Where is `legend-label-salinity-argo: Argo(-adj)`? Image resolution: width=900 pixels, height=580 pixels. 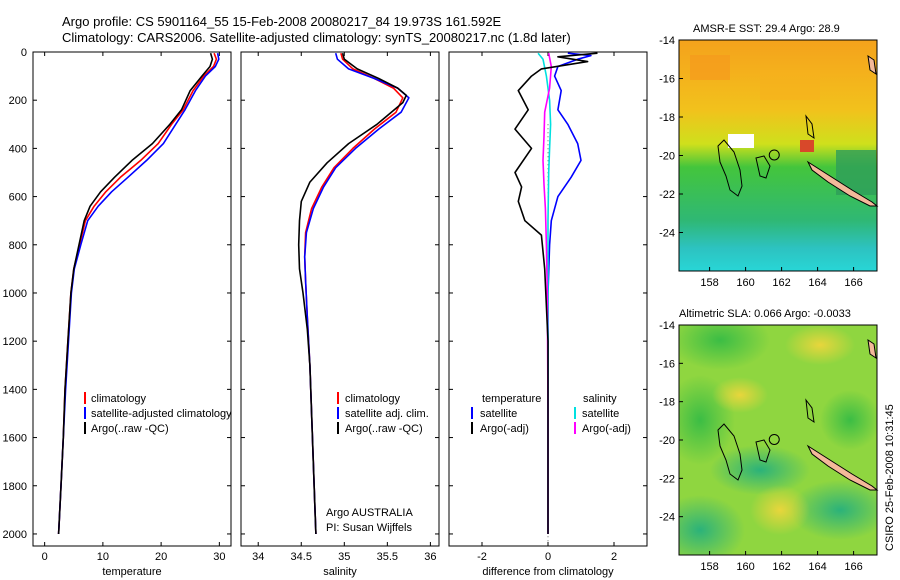
legend-label-salinity-argo: Argo(-adj) is located at coordinates (606, 429).